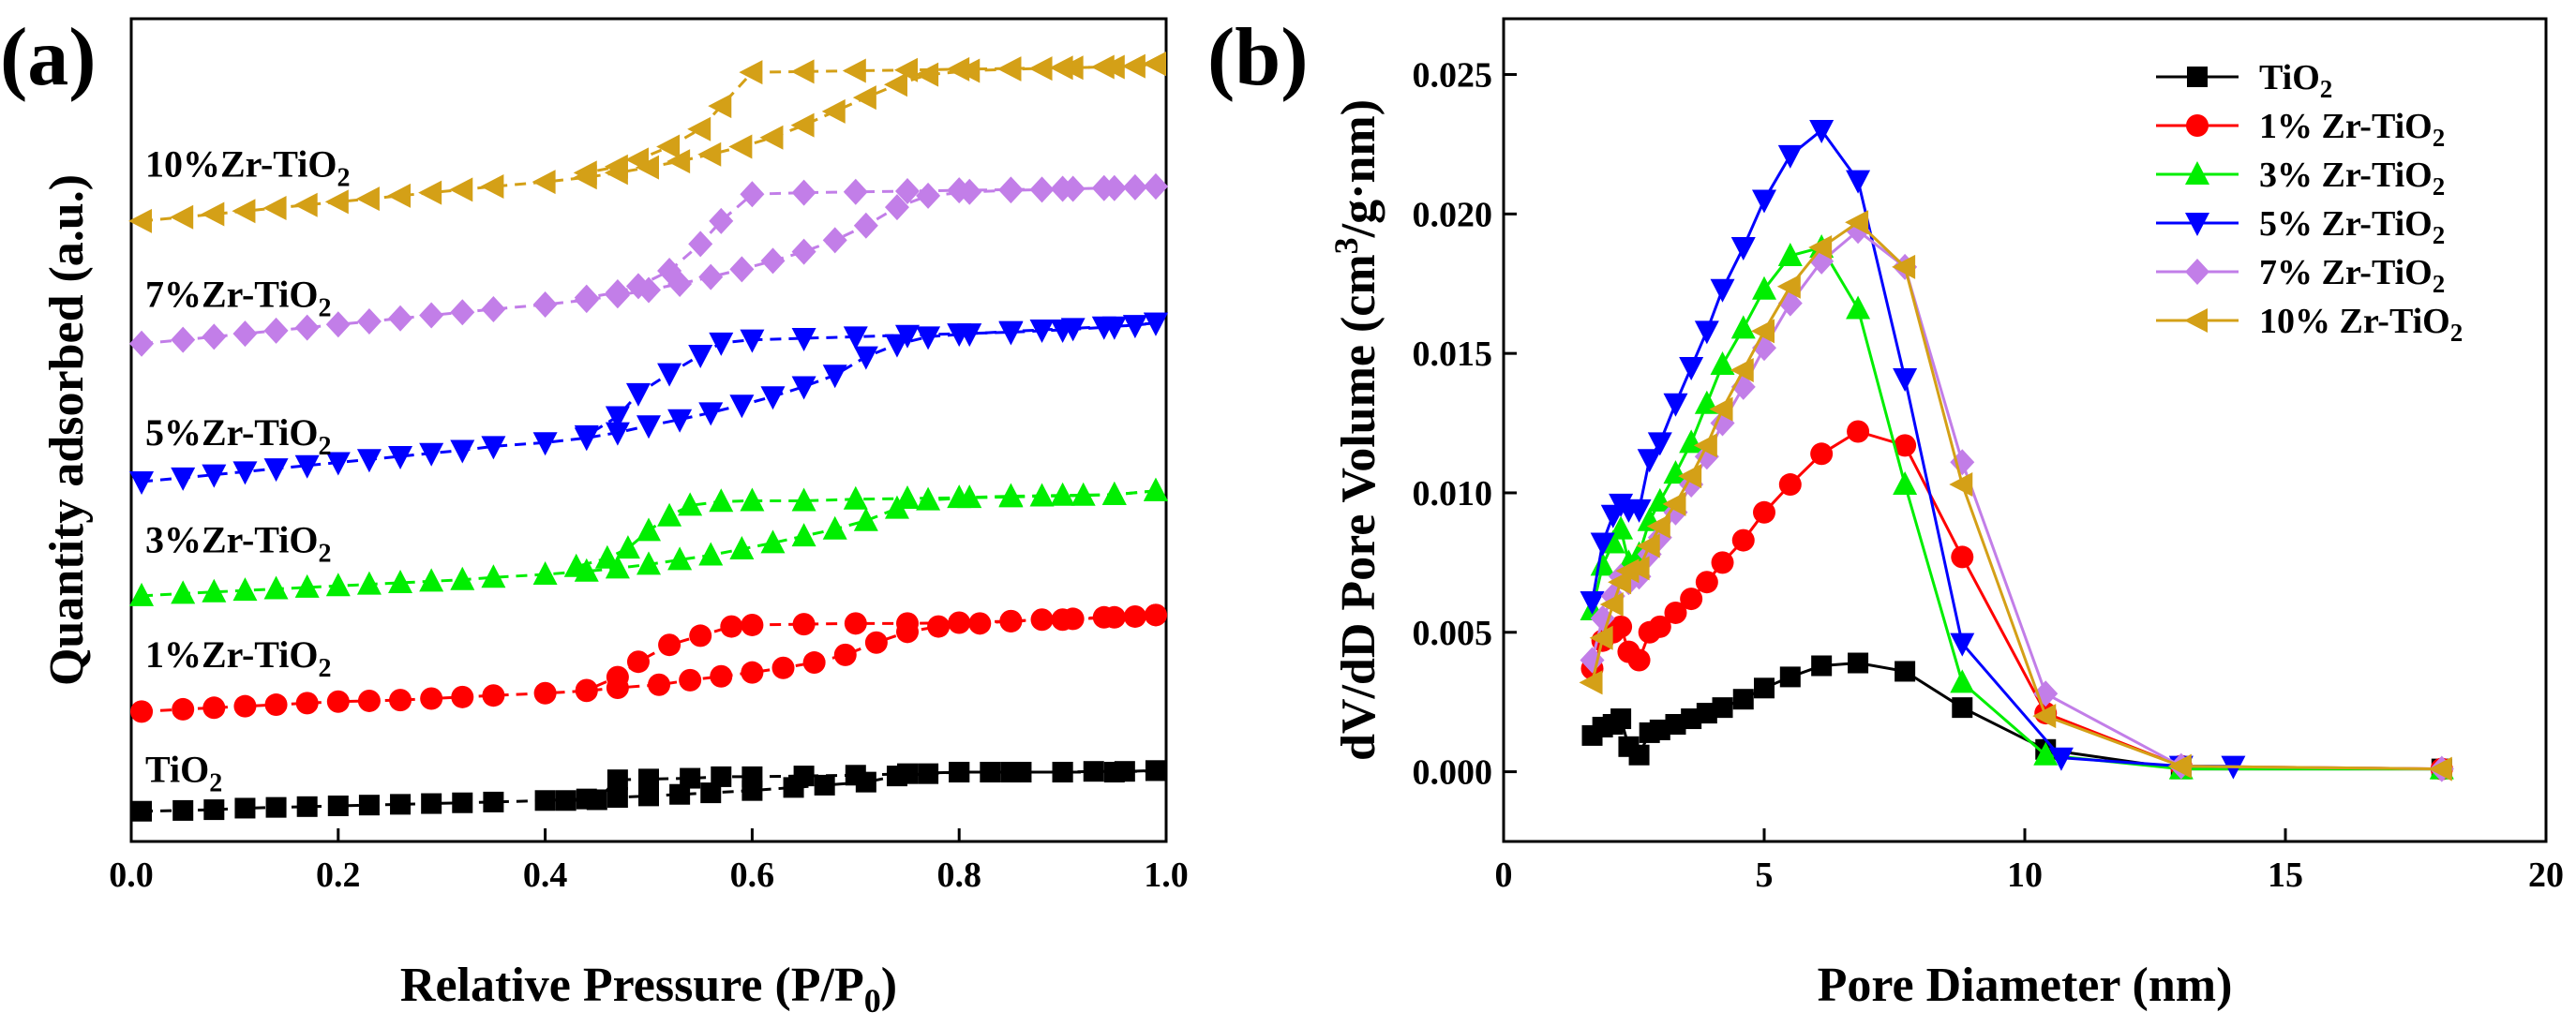 The width and height of the screenshot is (2576, 1027). What do you see at coordinates (1453, 773) in the screenshot?
I see `panel-b-y-tick-label: 0.000` at bounding box center [1453, 773].